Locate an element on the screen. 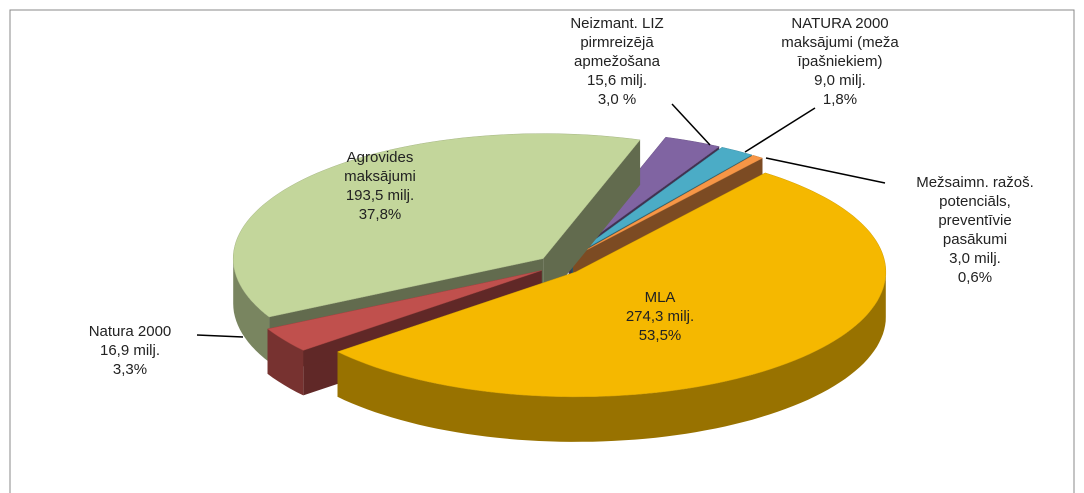 This screenshot has height=493, width=1084. value-label: 37,8% is located at coordinates (380, 214).